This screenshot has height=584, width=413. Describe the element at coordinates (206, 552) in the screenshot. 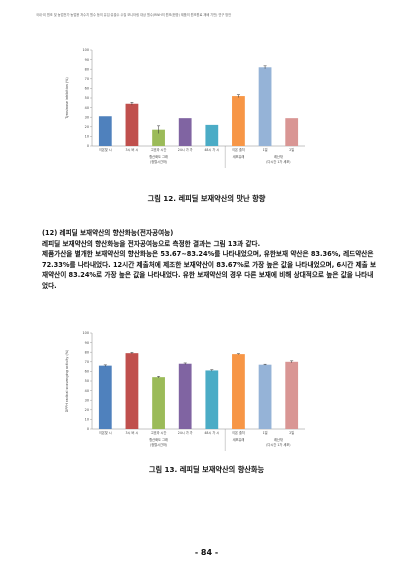

I see `page-number: - 84 -` at that location.